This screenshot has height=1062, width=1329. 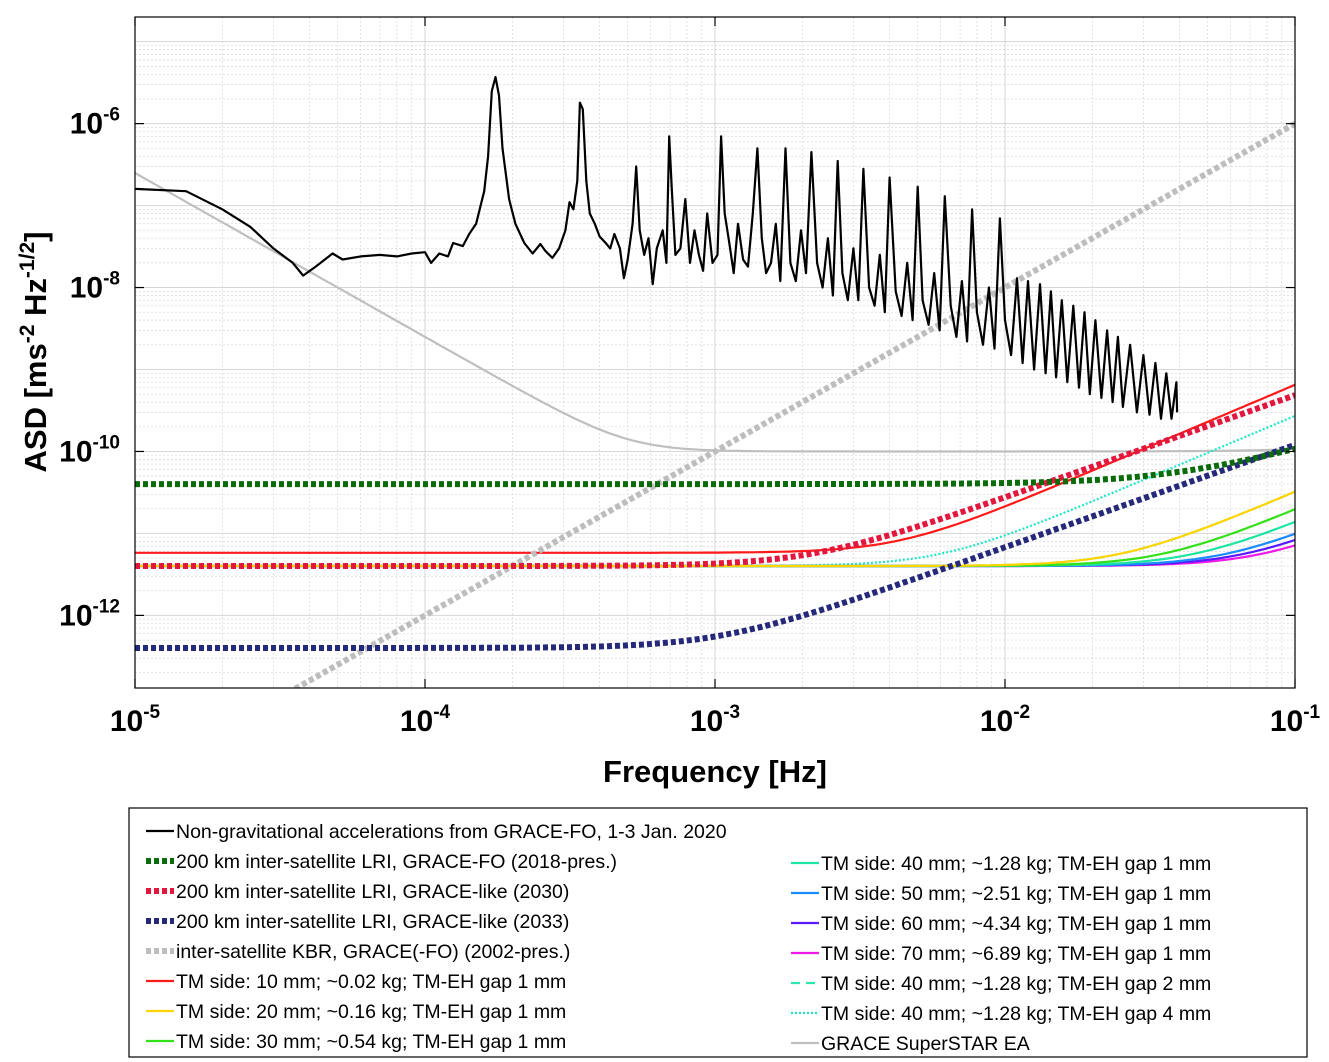 I want to click on y-axis-label: ASD [ms-2 Hz-1/2], so click(x=34, y=352).